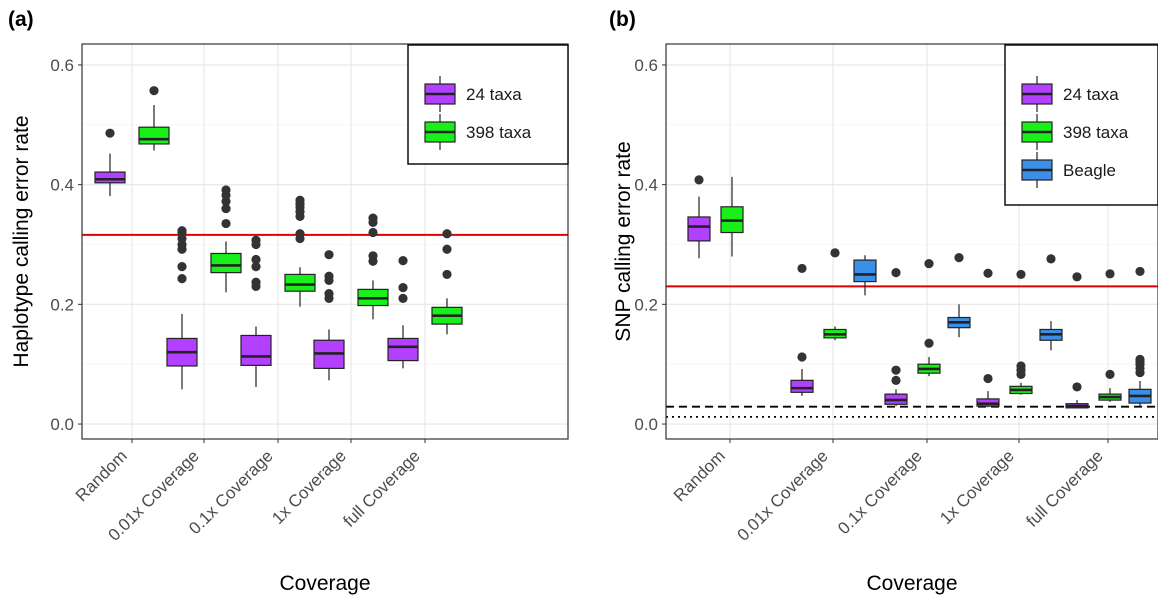 The height and width of the screenshot is (599, 1158). I want to click on legend-label: Beagle, so click(1089, 170).